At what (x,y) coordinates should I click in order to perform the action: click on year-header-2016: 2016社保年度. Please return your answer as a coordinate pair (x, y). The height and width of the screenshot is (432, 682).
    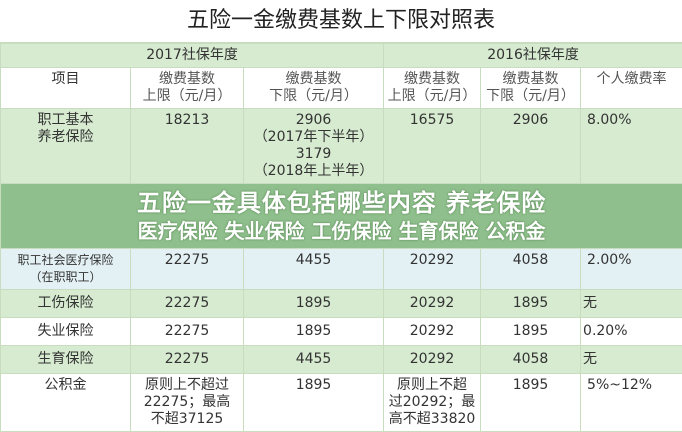
    Looking at the image, I should click on (533, 56).